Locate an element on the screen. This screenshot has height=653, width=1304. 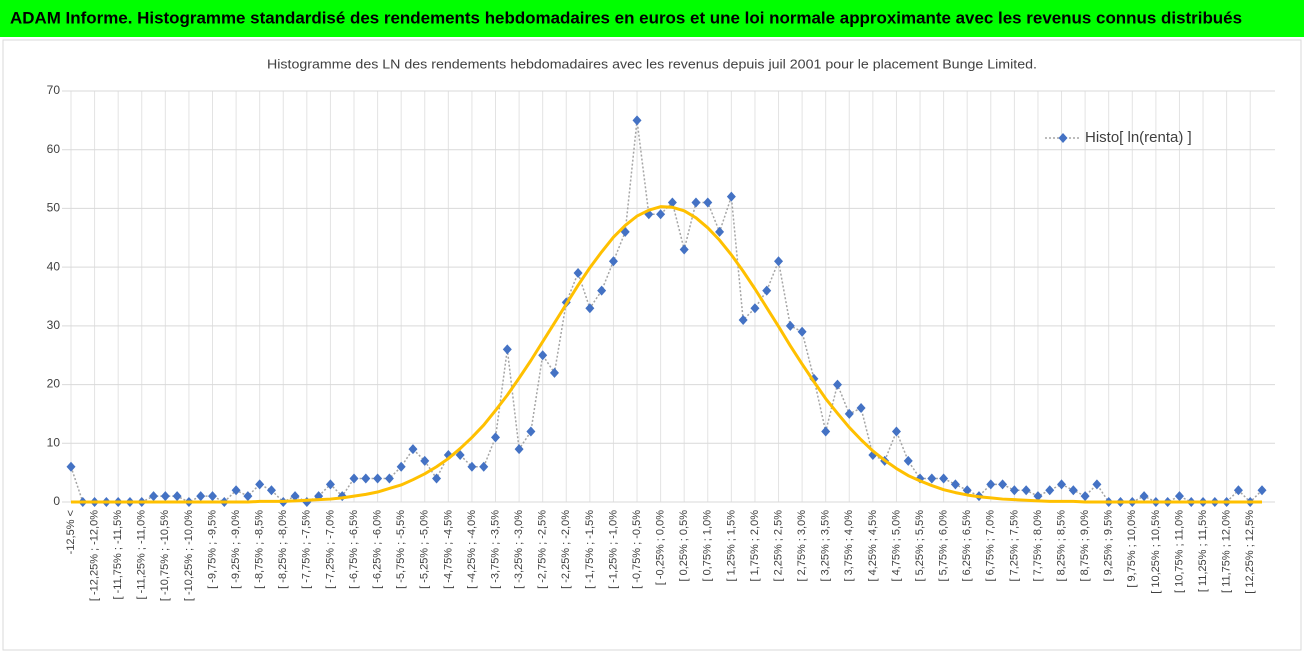
y-tick-label: 10 is located at coordinates (54, 442).